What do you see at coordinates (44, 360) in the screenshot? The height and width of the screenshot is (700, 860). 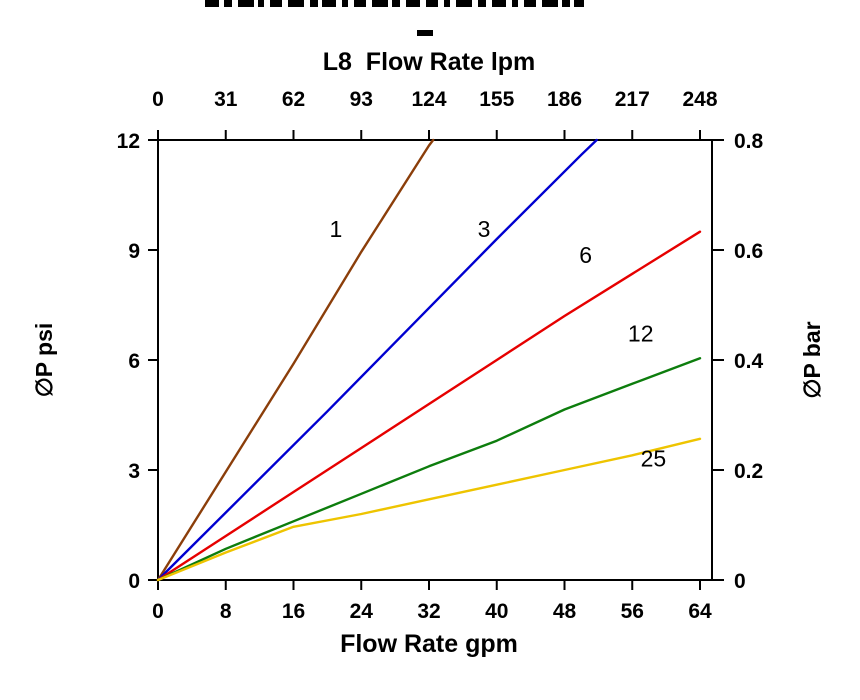 I see `left-axis-title: ∅P psi` at bounding box center [44, 360].